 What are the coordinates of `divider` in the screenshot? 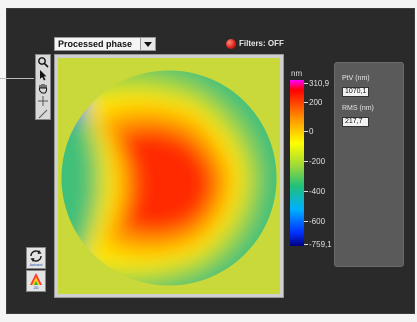 It's located at (17, 78).